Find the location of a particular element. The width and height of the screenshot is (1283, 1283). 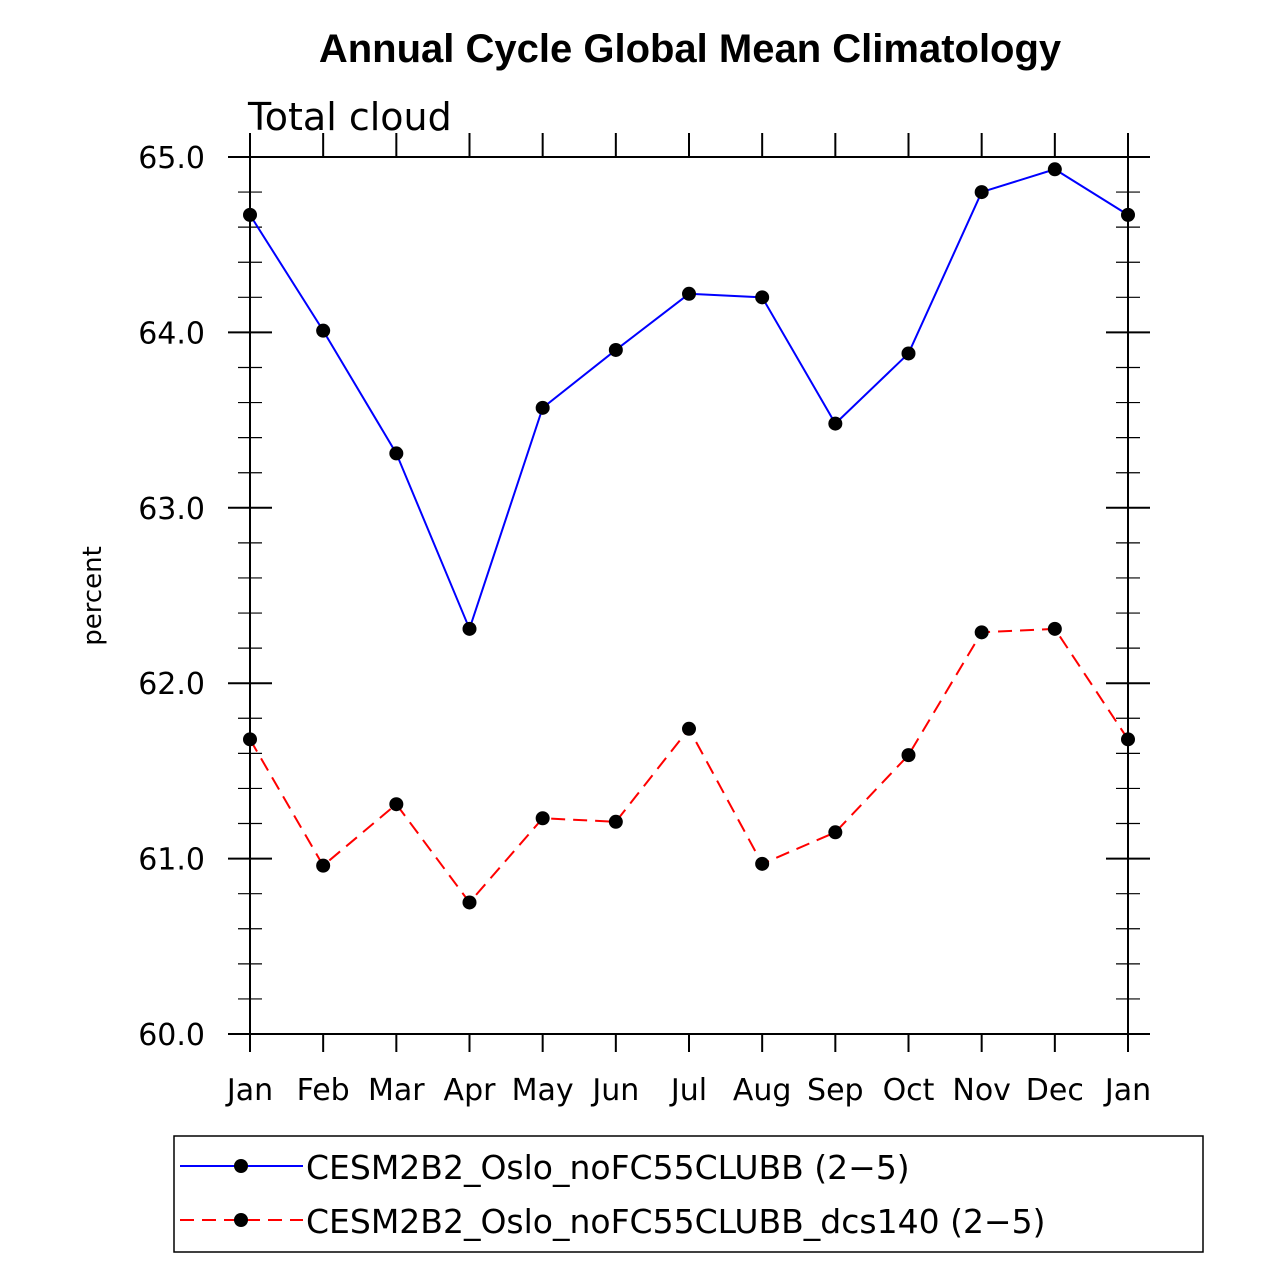

y-tick-labels: 60.0 61.0 62.0 63.0 64.0 65.0 is located at coordinates (171, 597).